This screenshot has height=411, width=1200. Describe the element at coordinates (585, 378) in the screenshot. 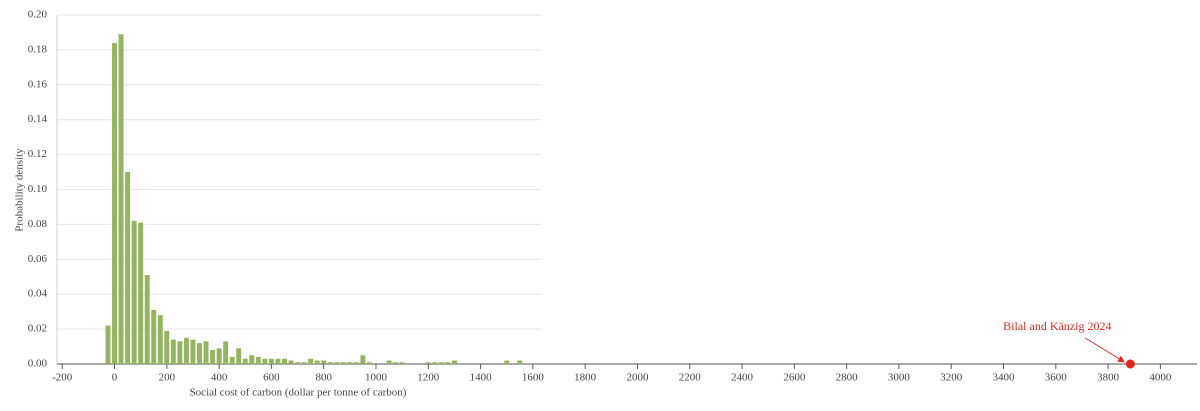

I see `x-tick-label: 1800` at that location.